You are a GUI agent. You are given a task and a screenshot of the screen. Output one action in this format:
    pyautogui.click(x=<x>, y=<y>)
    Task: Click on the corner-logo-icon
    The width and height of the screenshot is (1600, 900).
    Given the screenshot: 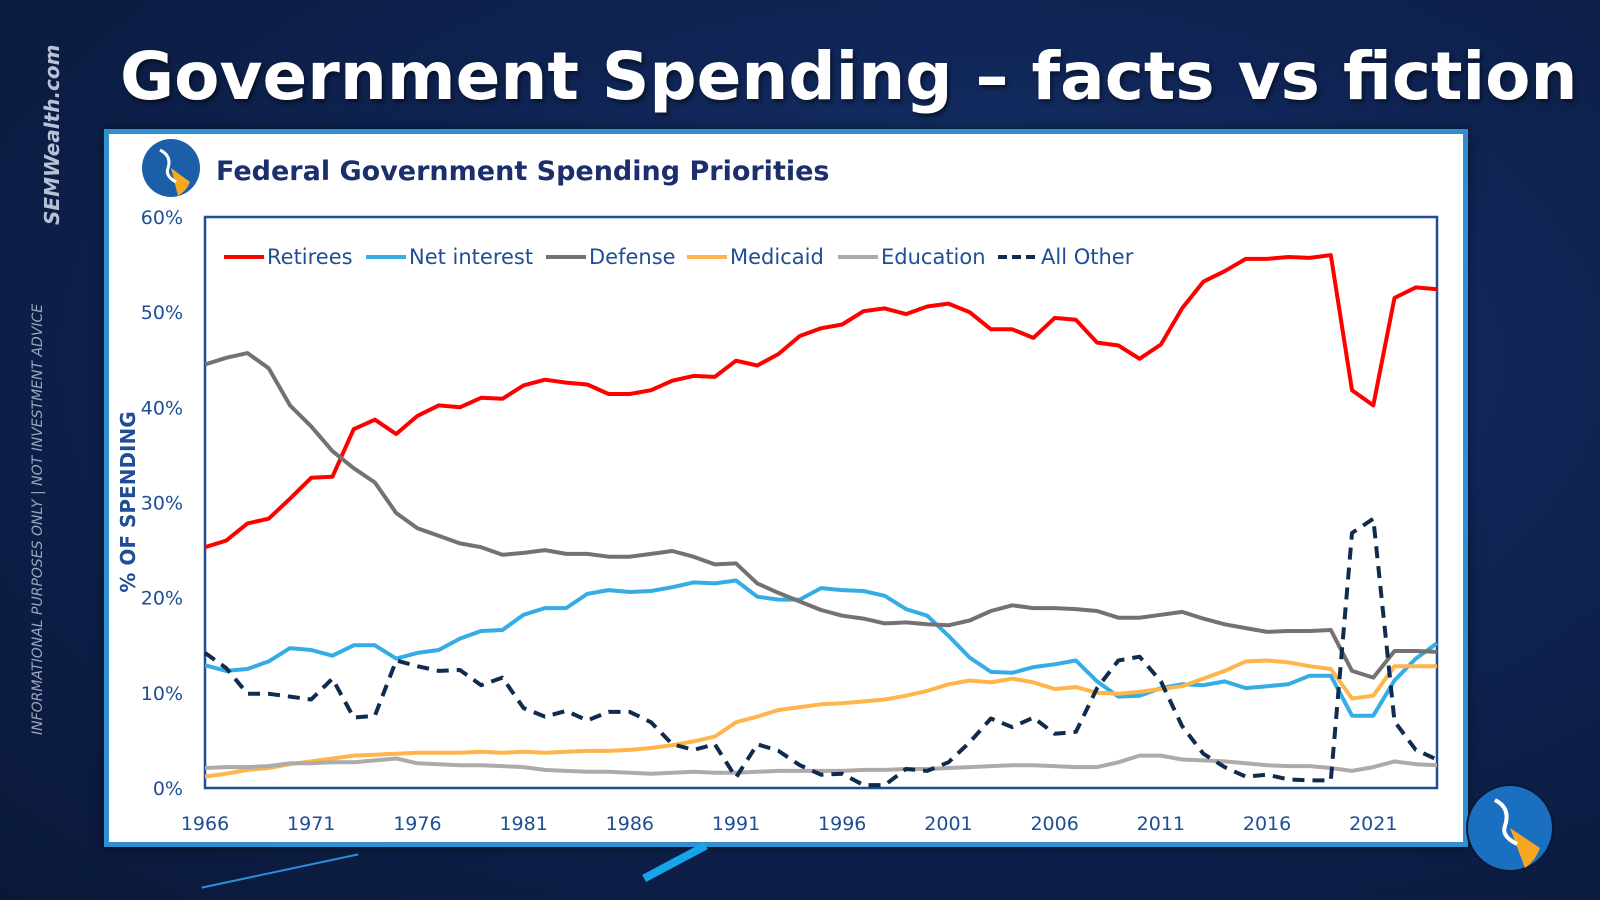 What is the action you would take?
    pyautogui.click(x=1510, y=828)
    